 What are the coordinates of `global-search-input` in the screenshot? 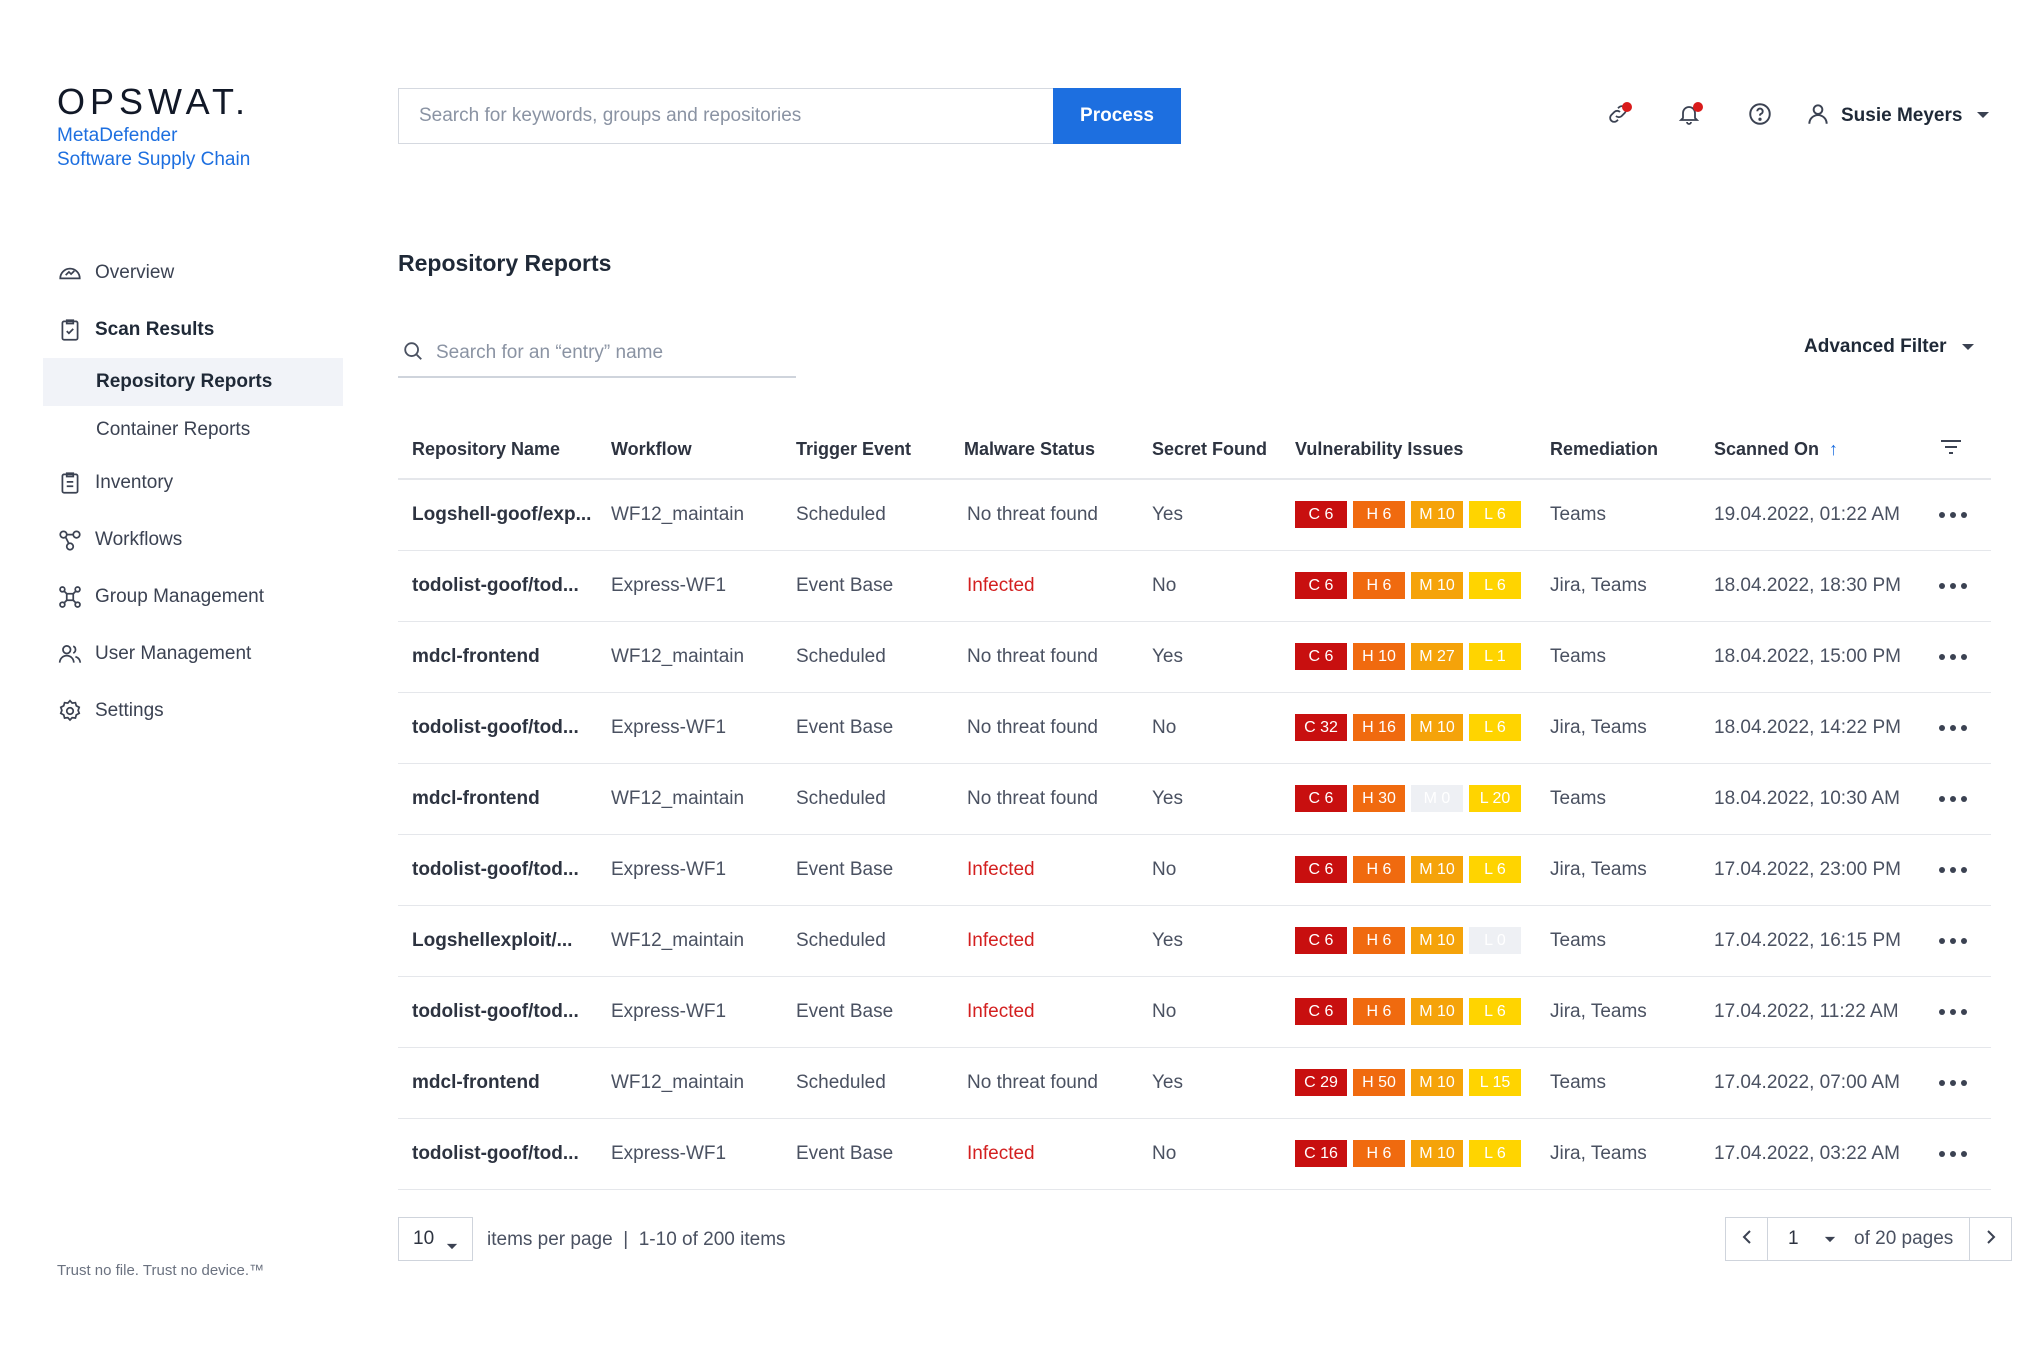 It's located at (736, 116).